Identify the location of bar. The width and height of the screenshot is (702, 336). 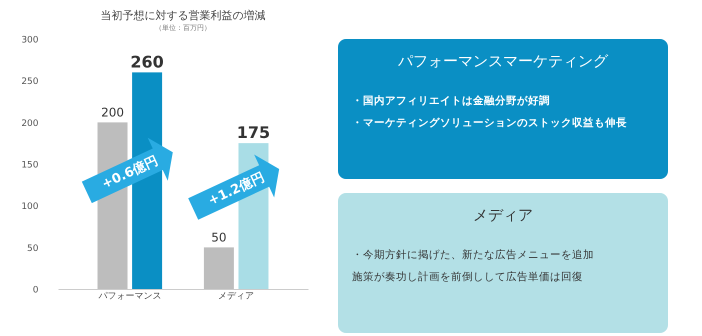
(219, 268).